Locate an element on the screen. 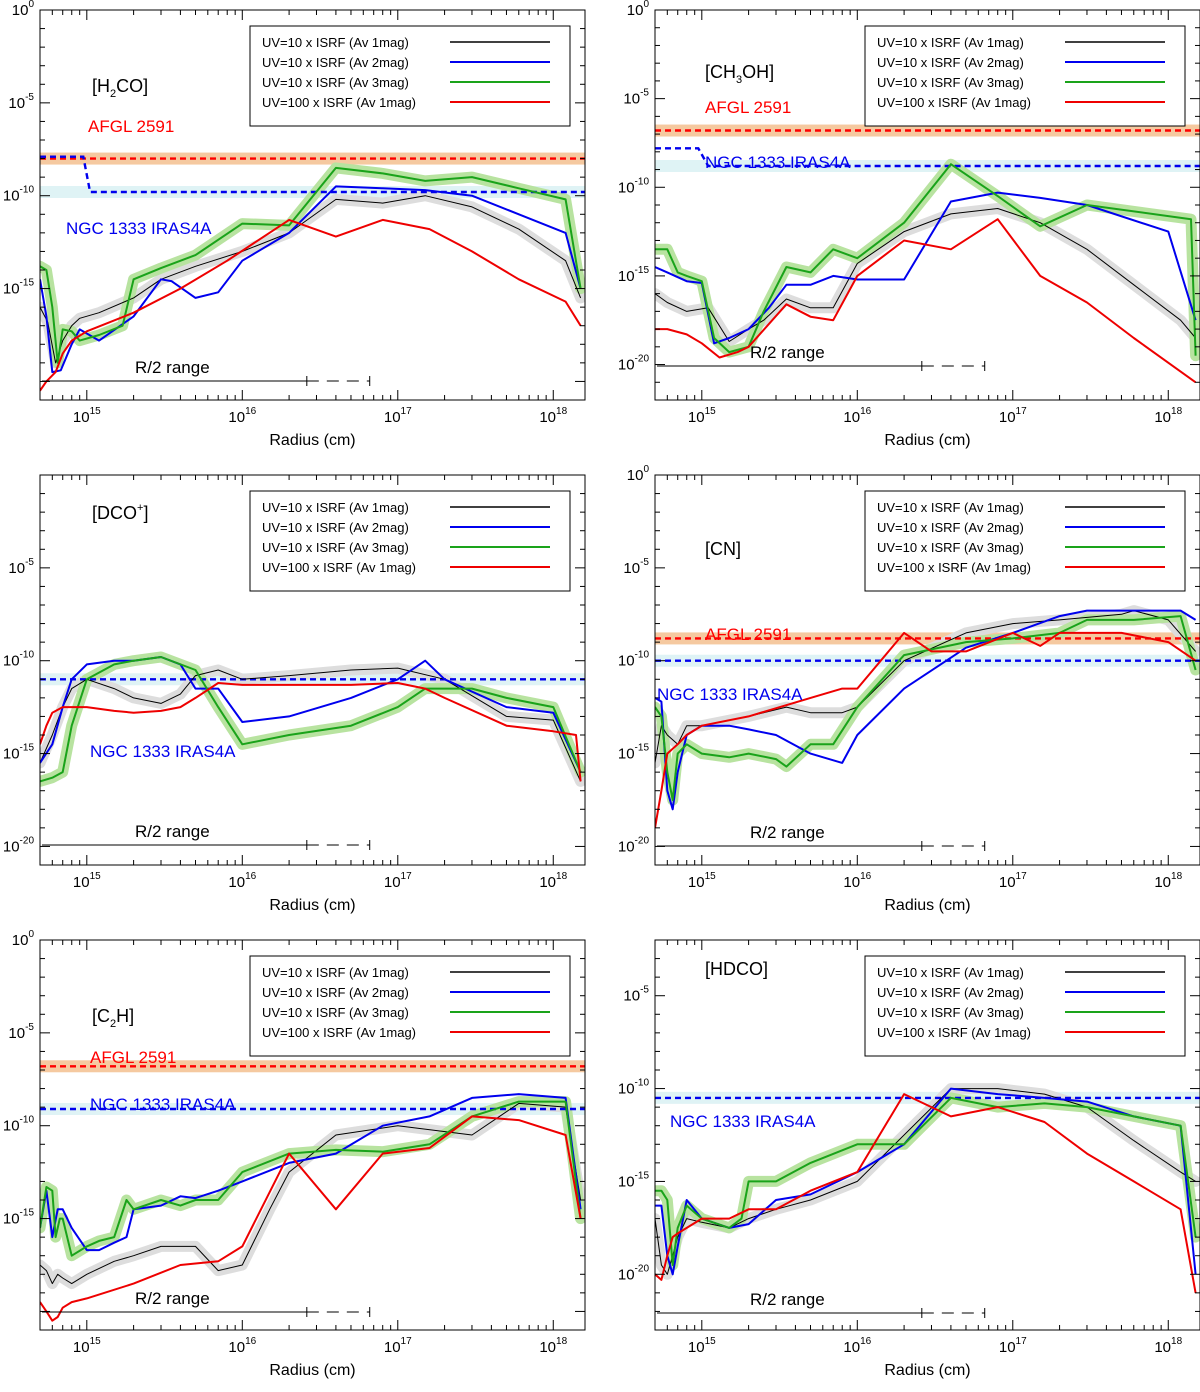  species-text: [H is located at coordinates (101, 86).